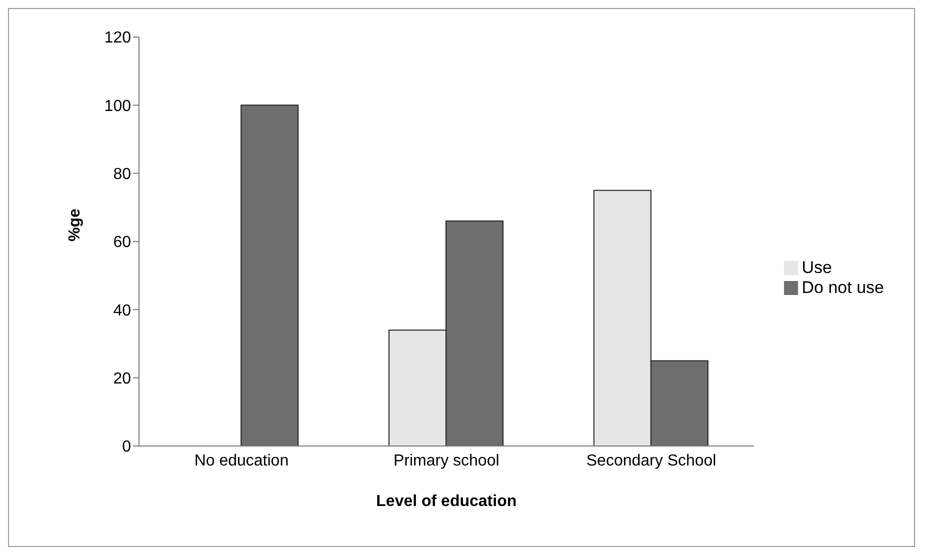 This screenshot has width=925, height=557. I want to click on x-axis-title: Level of education, so click(446, 501).